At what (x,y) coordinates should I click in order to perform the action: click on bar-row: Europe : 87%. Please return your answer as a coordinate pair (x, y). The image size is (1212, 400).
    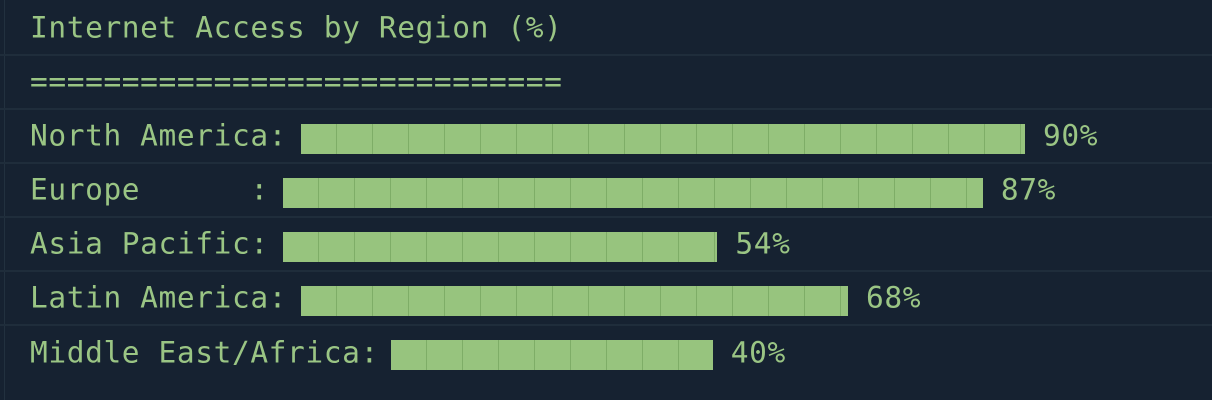
    Looking at the image, I should click on (606, 191).